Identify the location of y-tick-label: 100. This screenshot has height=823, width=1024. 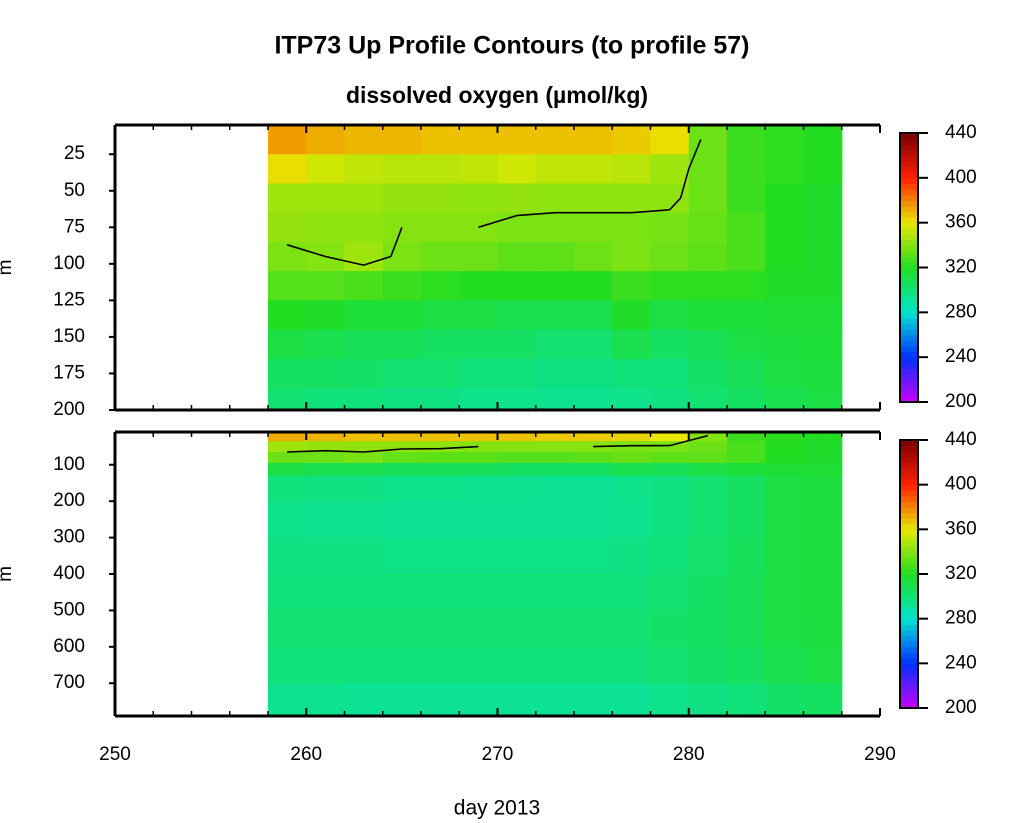
(69, 464).